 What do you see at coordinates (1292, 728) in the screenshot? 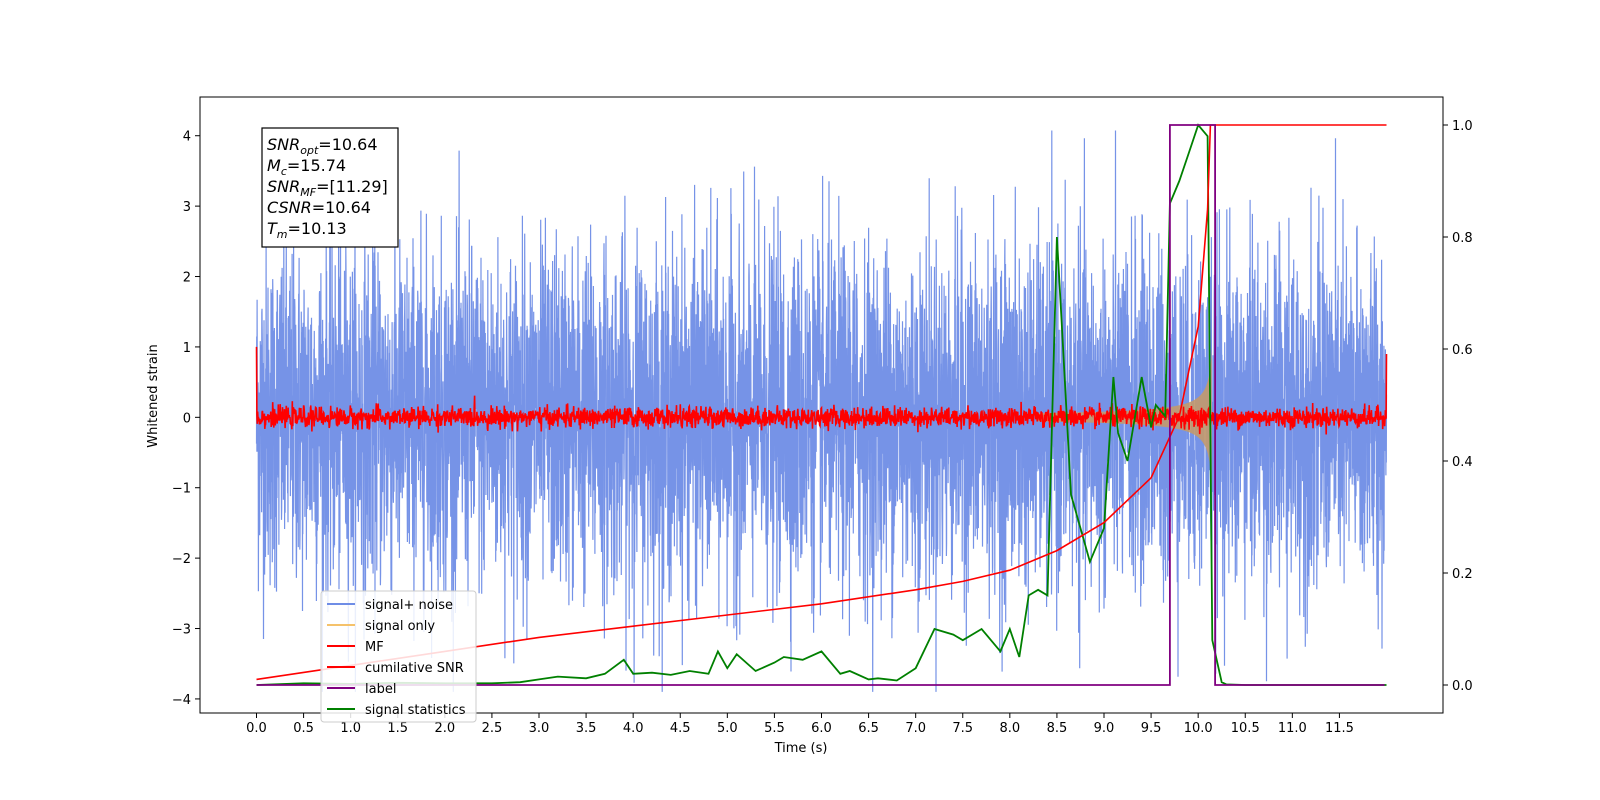
I see `x-tick-label: 11.0` at bounding box center [1292, 728].